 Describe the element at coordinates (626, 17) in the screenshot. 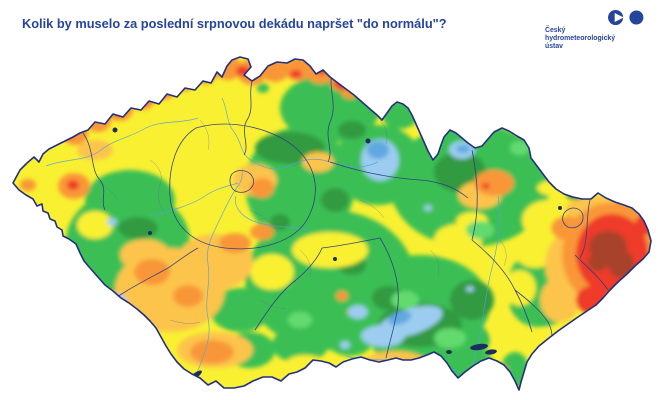

I see `chmi-logo-mark-icon` at that location.